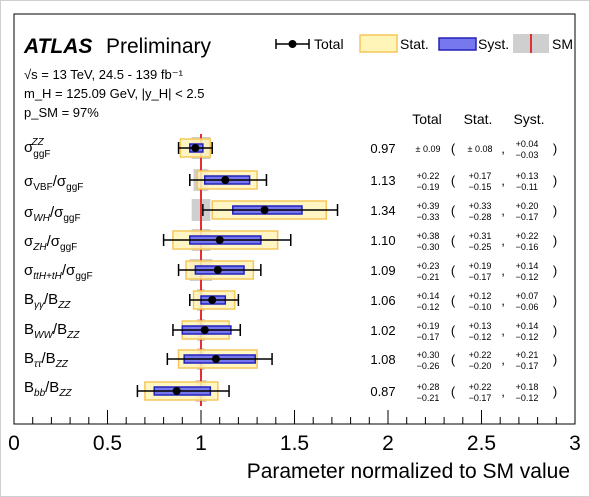 Image resolution: width=590 pixels, height=497 pixels. Describe the element at coordinates (378, 43) in the screenshot. I see `legend-stat-swatch` at that location.